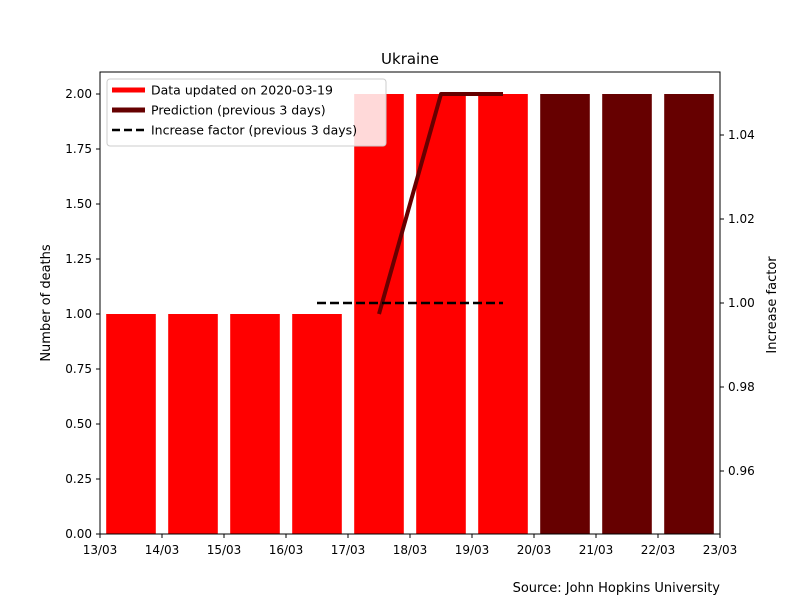 This screenshot has width=800, height=600. Describe the element at coordinates (78, 149) in the screenshot. I see `y-tick-label: 1.75` at that location.